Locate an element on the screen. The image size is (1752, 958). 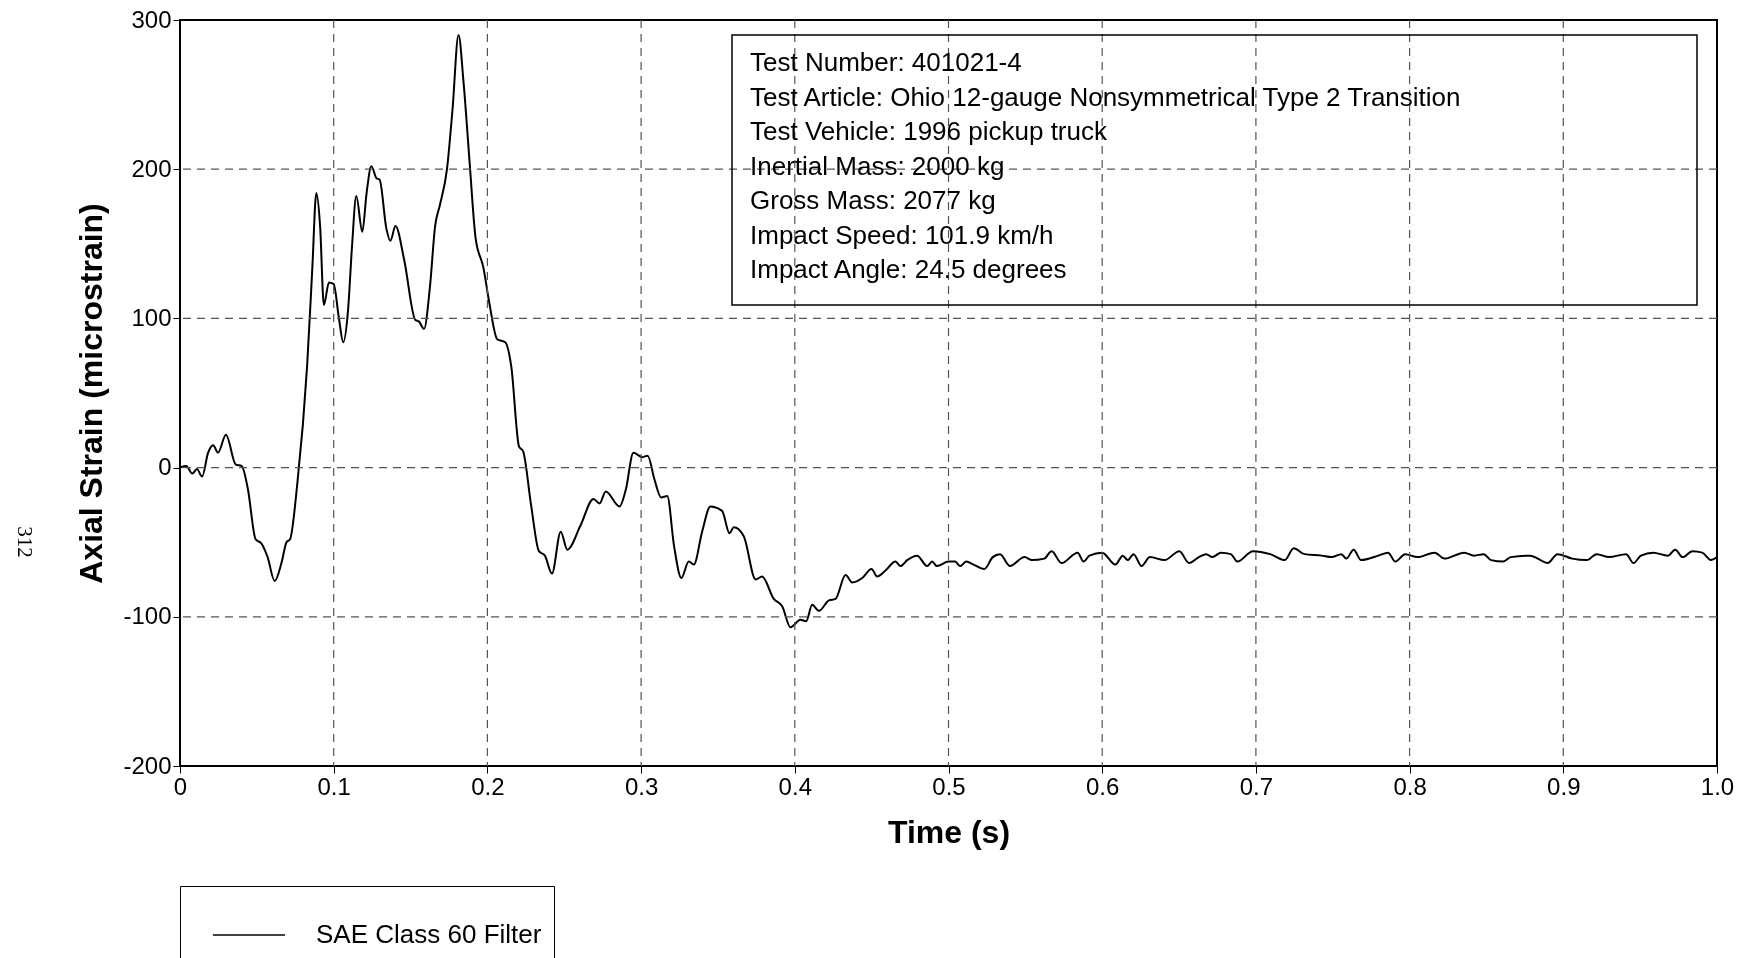
y-tick-label: 0 is located at coordinates (165, 467).